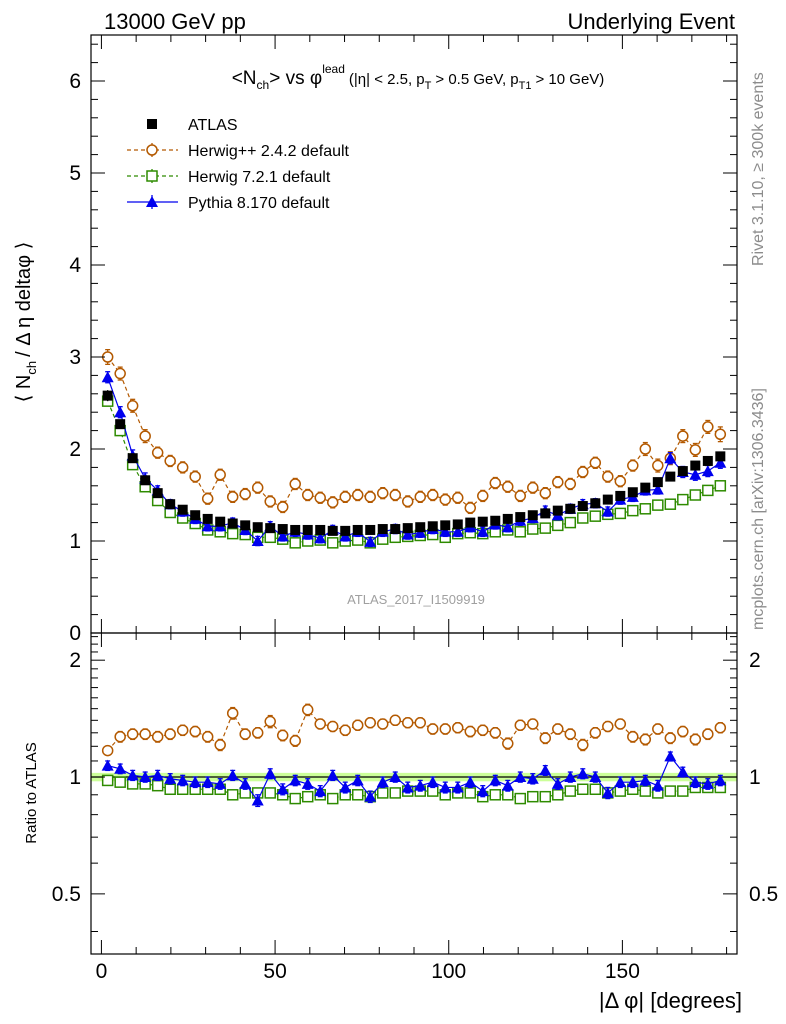 This screenshot has height=1024, width=786. What do you see at coordinates (244, 78) in the screenshot?
I see `title-part-a: <N` at bounding box center [244, 78].